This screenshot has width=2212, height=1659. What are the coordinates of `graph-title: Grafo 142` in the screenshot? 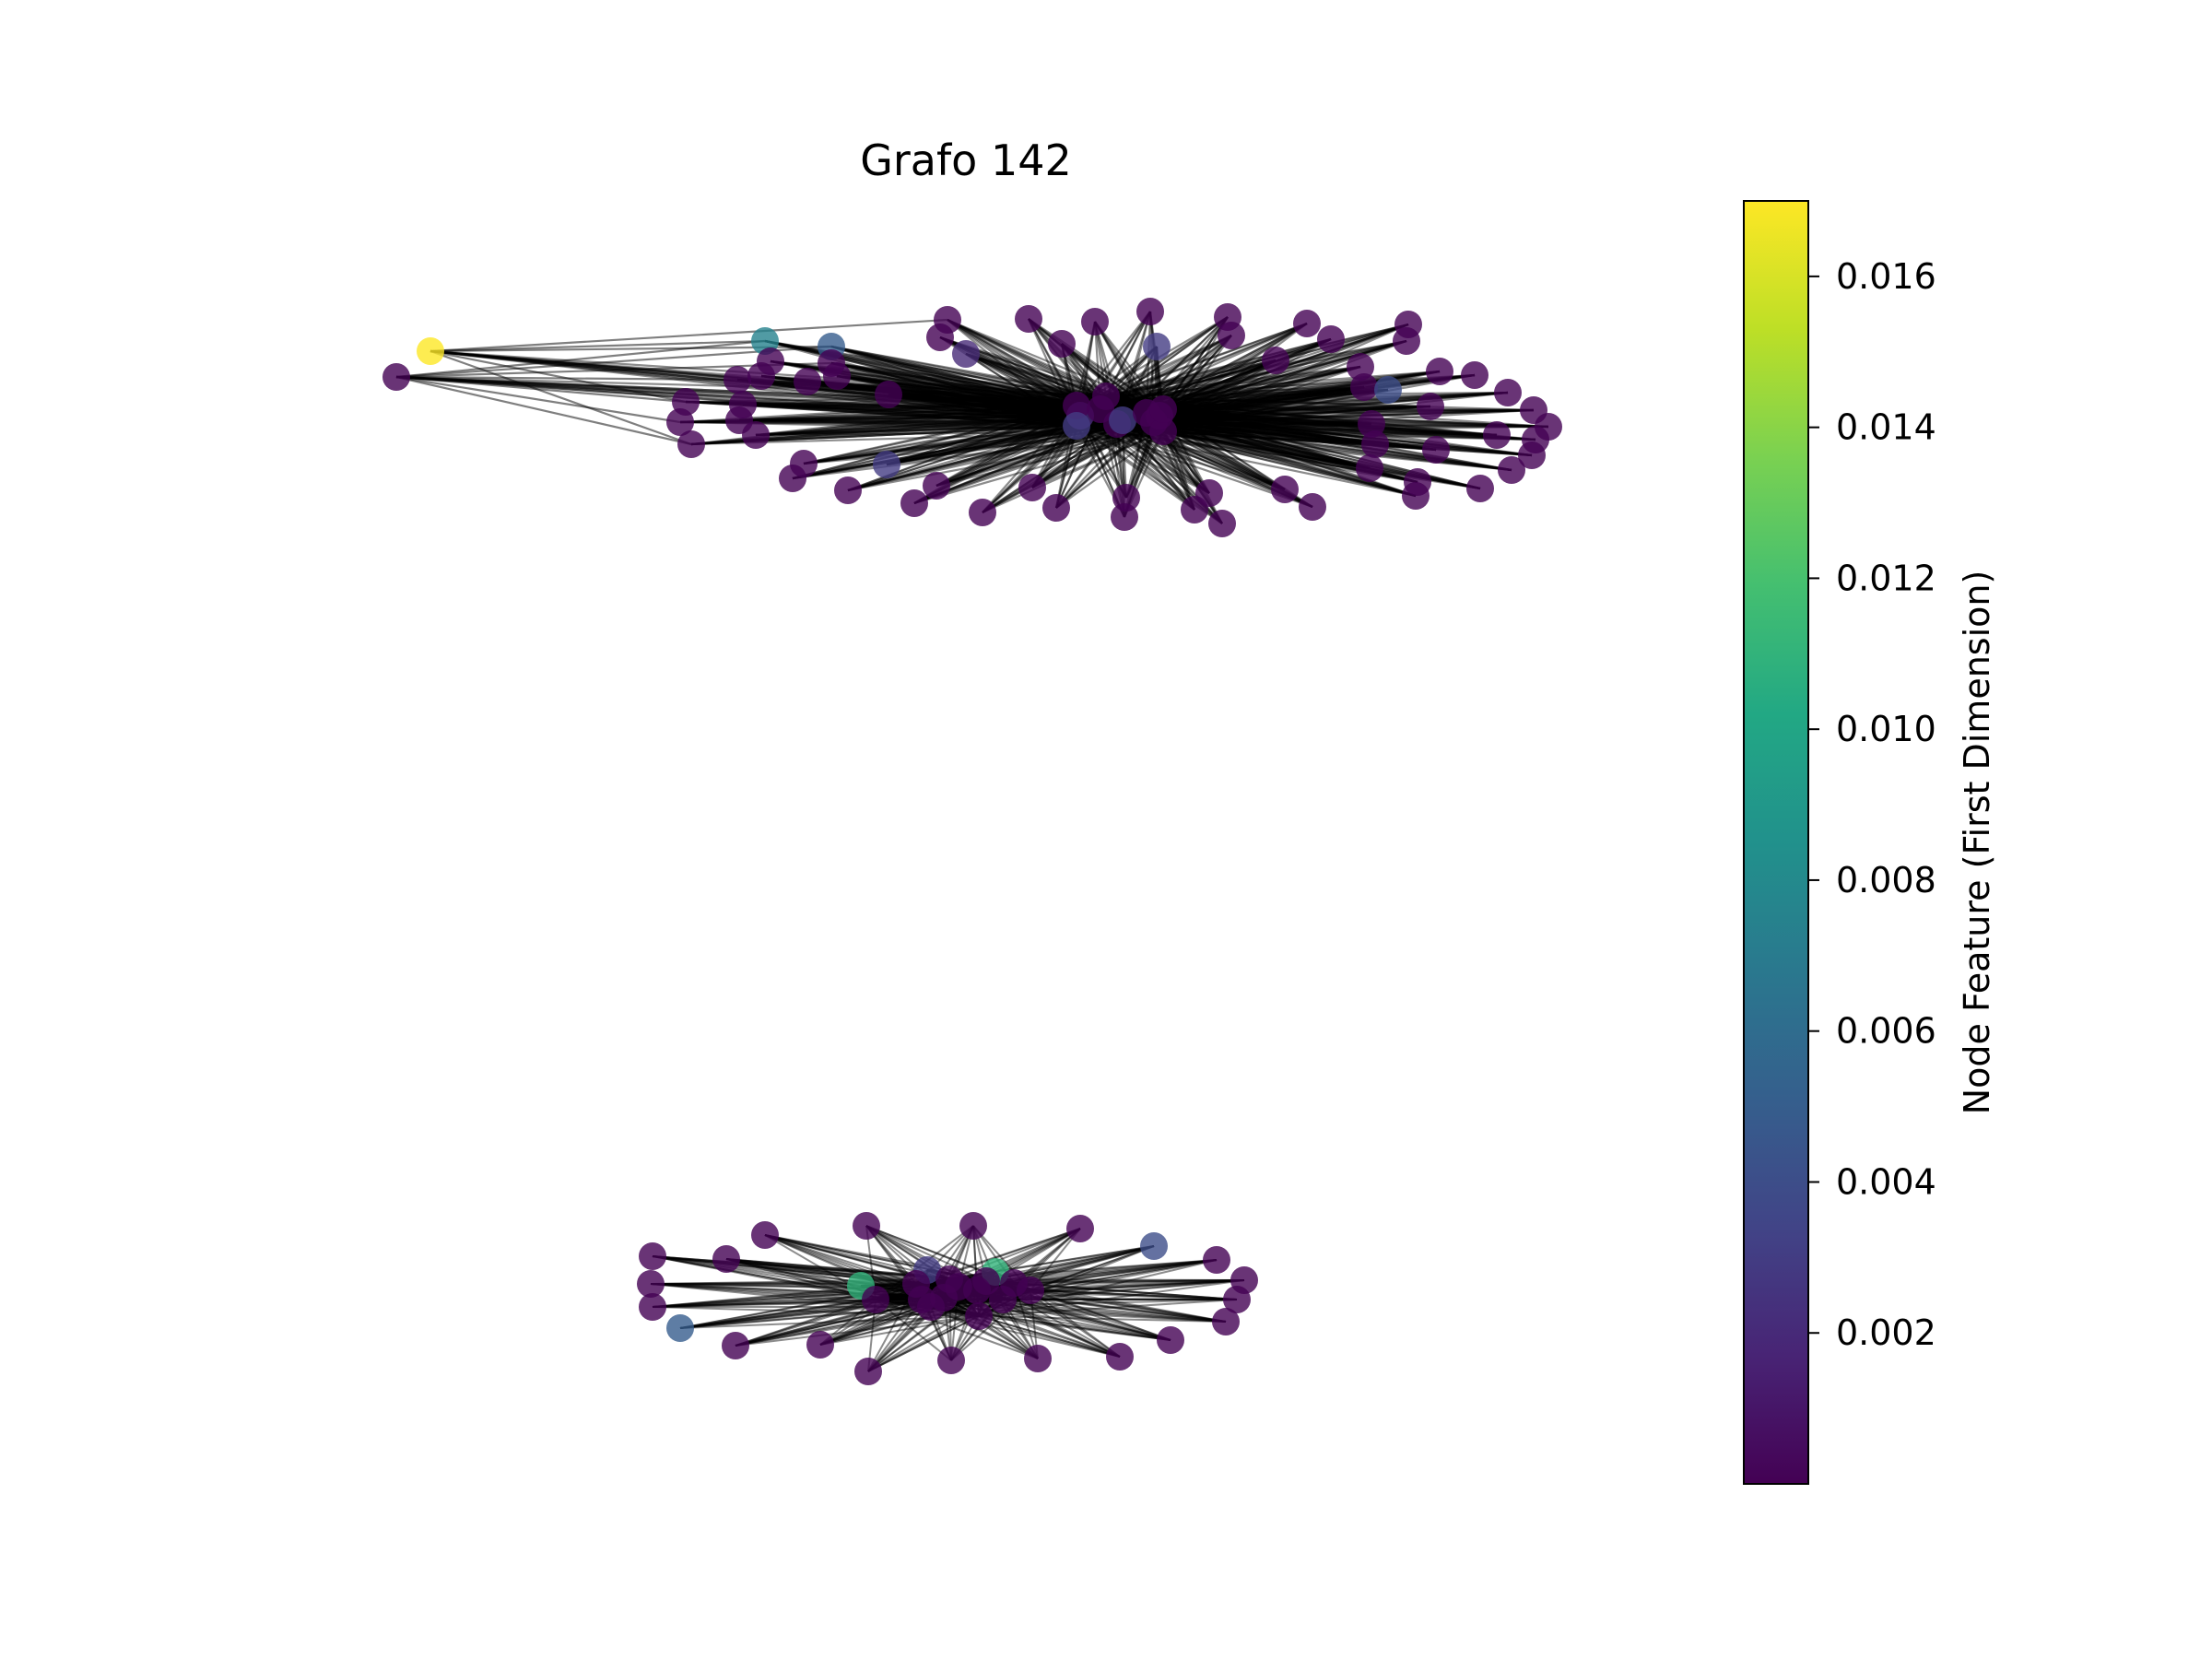 It's located at (966, 160).